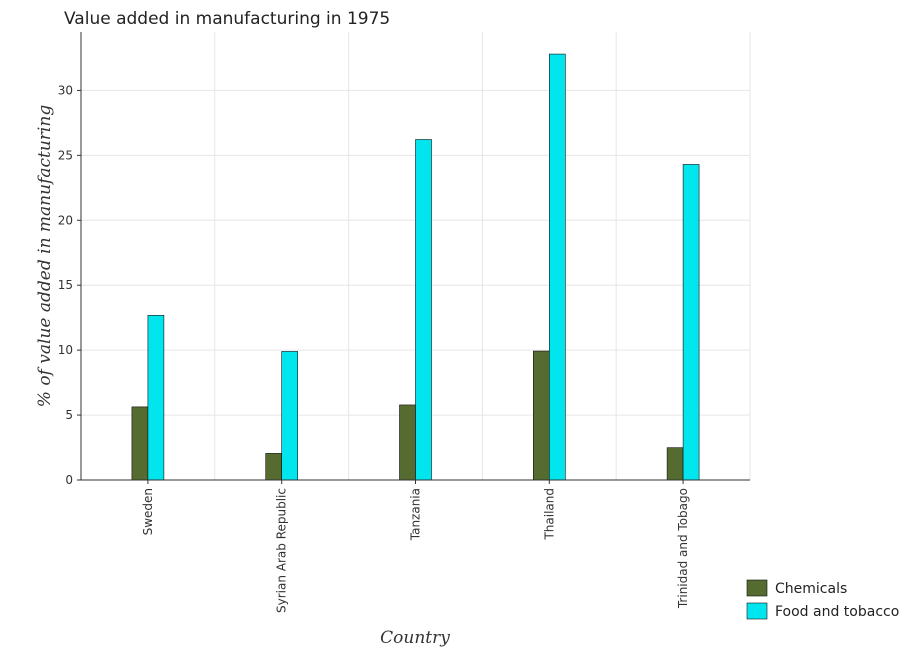  I want to click on x-tick-label-4: Trinidad and Tobago, so click(683, 548).